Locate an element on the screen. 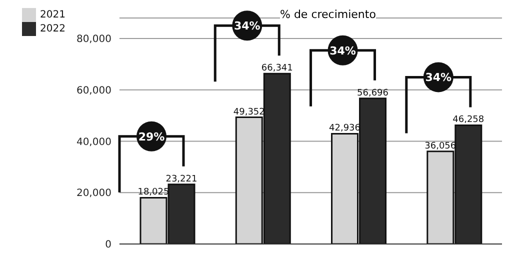  data-label: 56,696 is located at coordinates (373, 93).